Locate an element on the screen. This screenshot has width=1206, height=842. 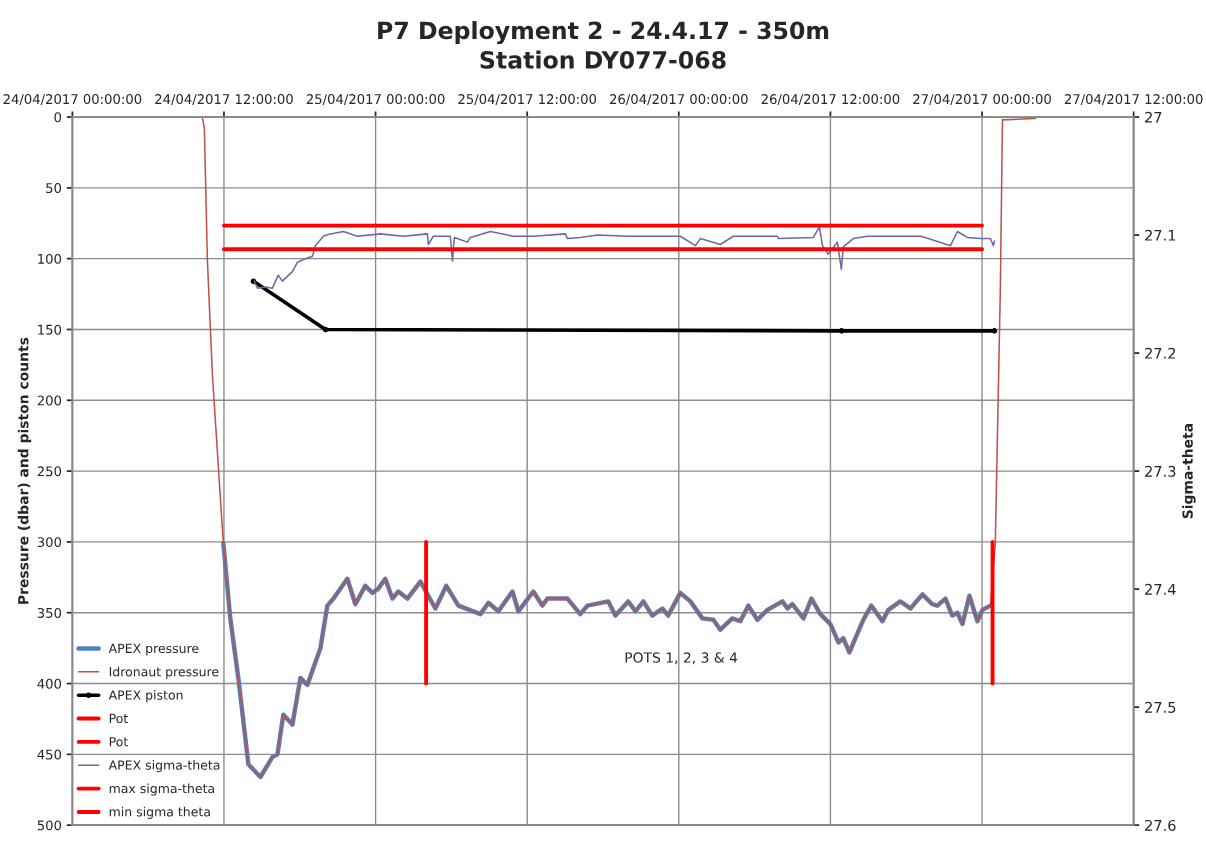
y2-tick-label: 27.4 is located at coordinates (1160, 589).